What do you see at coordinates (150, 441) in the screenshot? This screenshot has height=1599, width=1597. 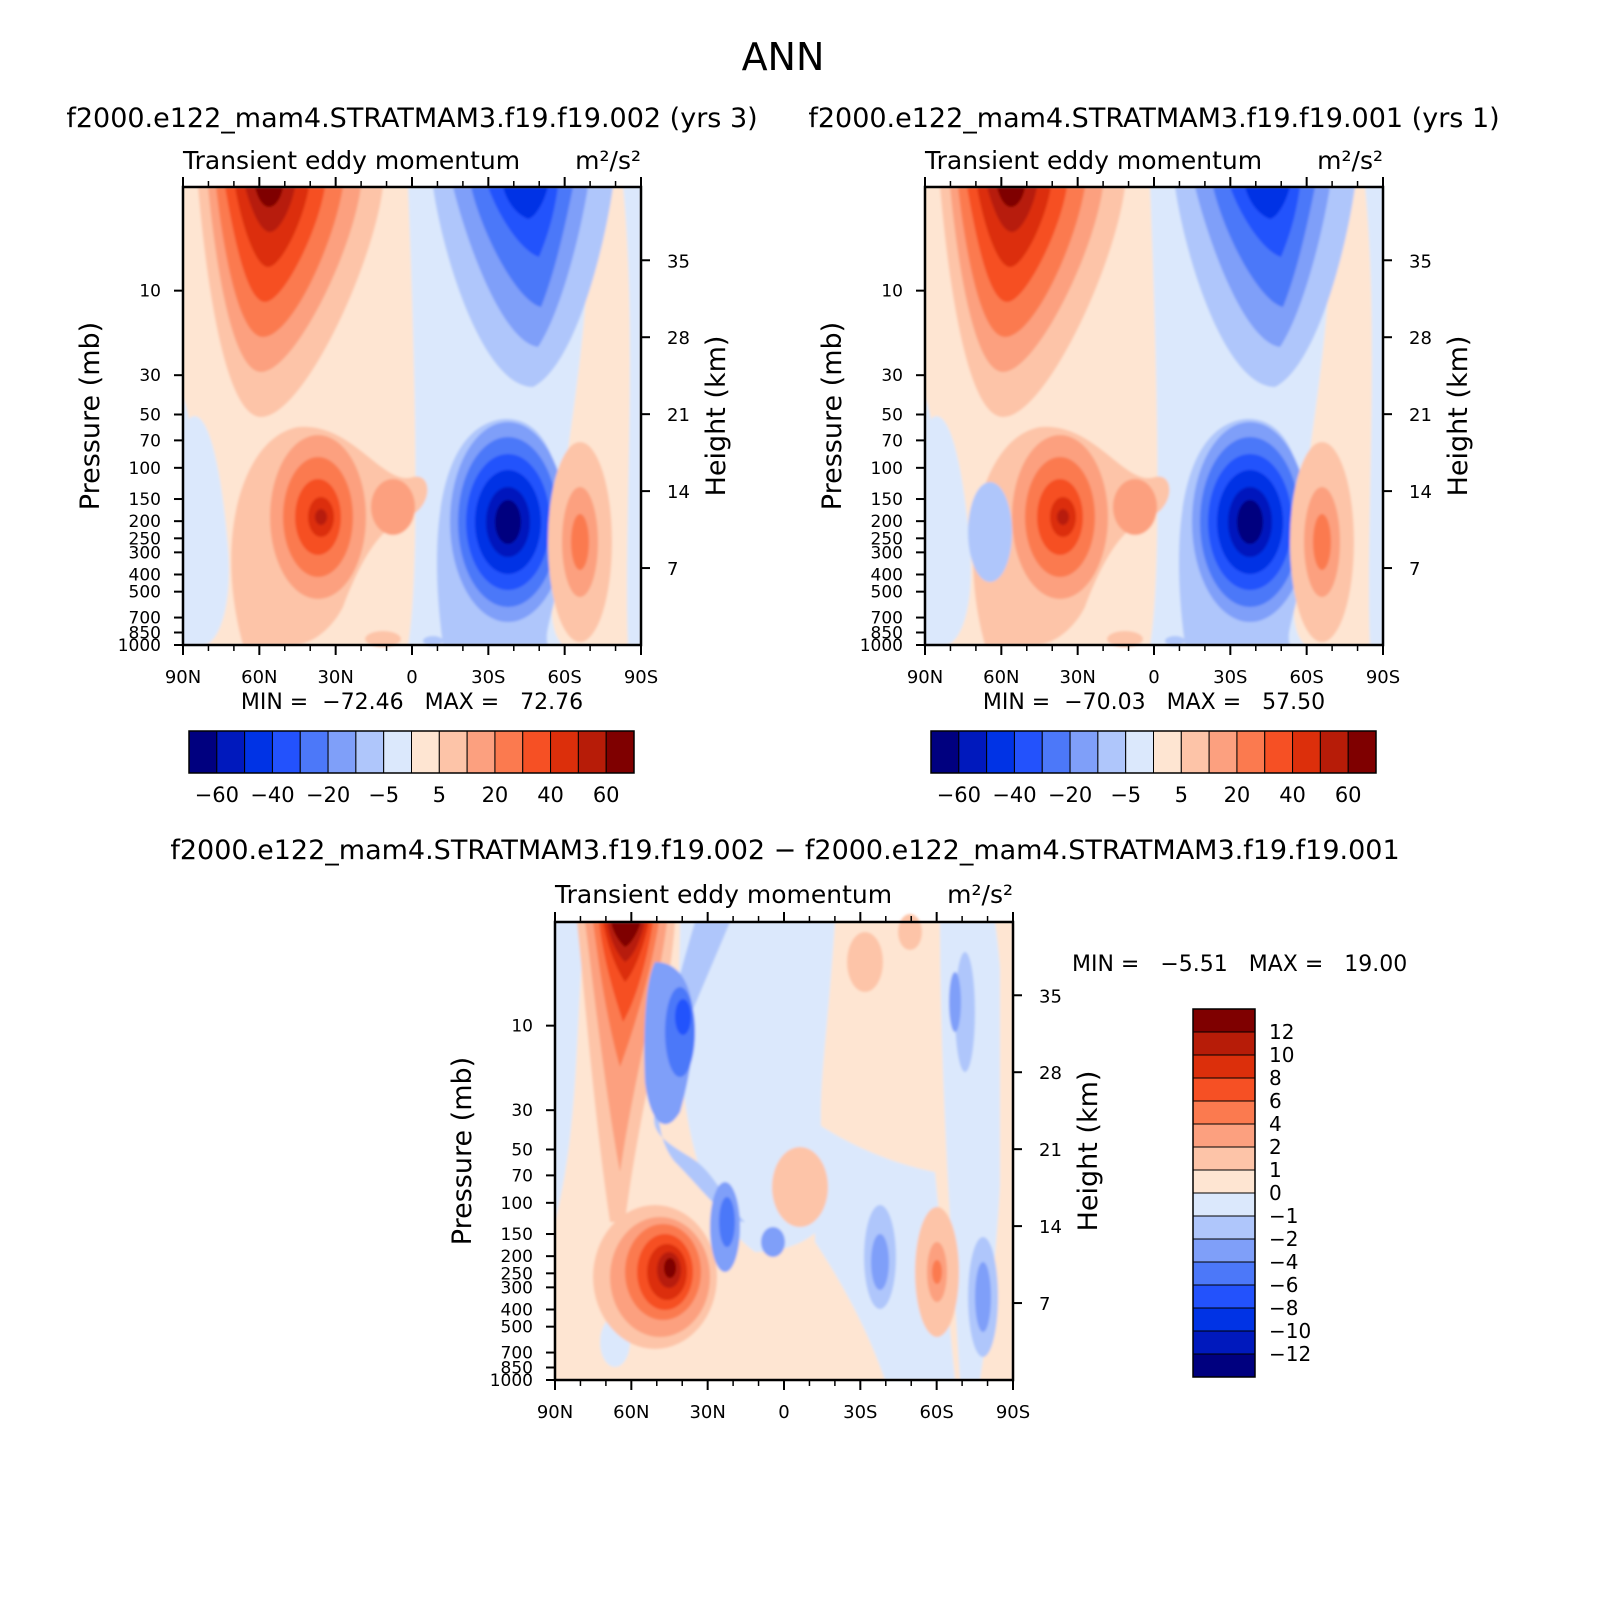 I see `left-ytick-label: 70` at bounding box center [150, 441].